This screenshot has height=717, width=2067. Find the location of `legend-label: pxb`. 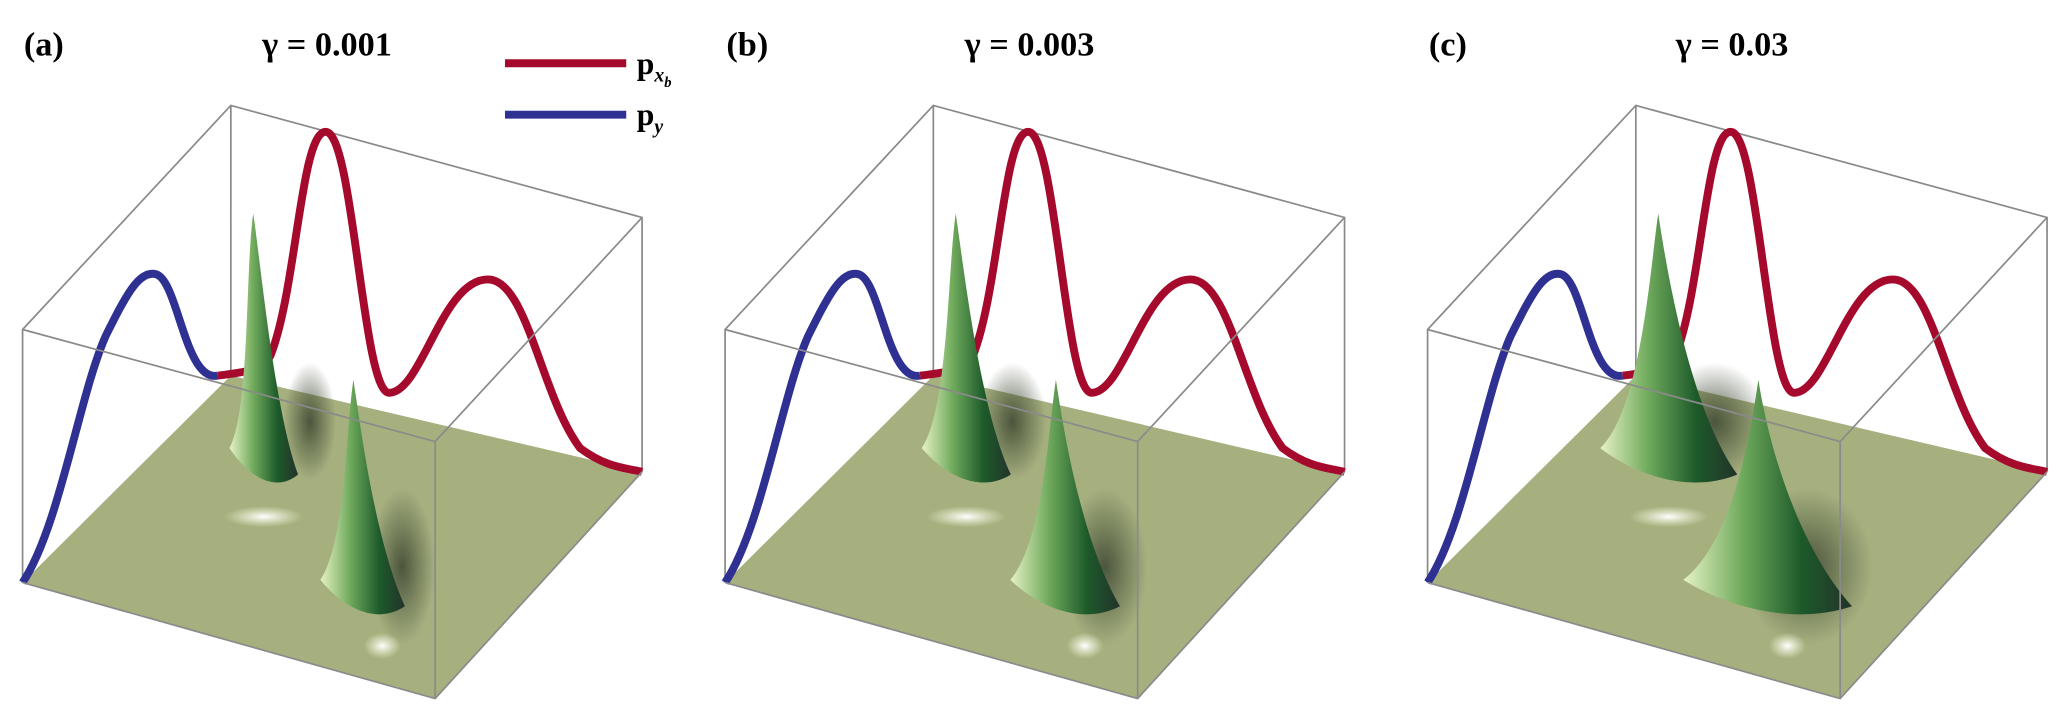

legend-label: pxb is located at coordinates (654, 68).